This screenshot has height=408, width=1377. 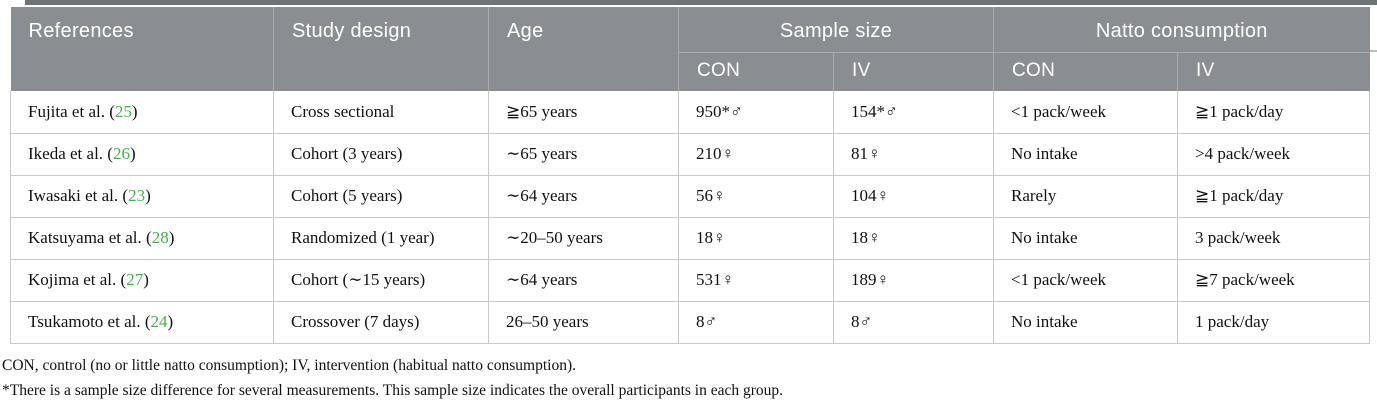 I want to click on header-age: Age, so click(x=583, y=49).